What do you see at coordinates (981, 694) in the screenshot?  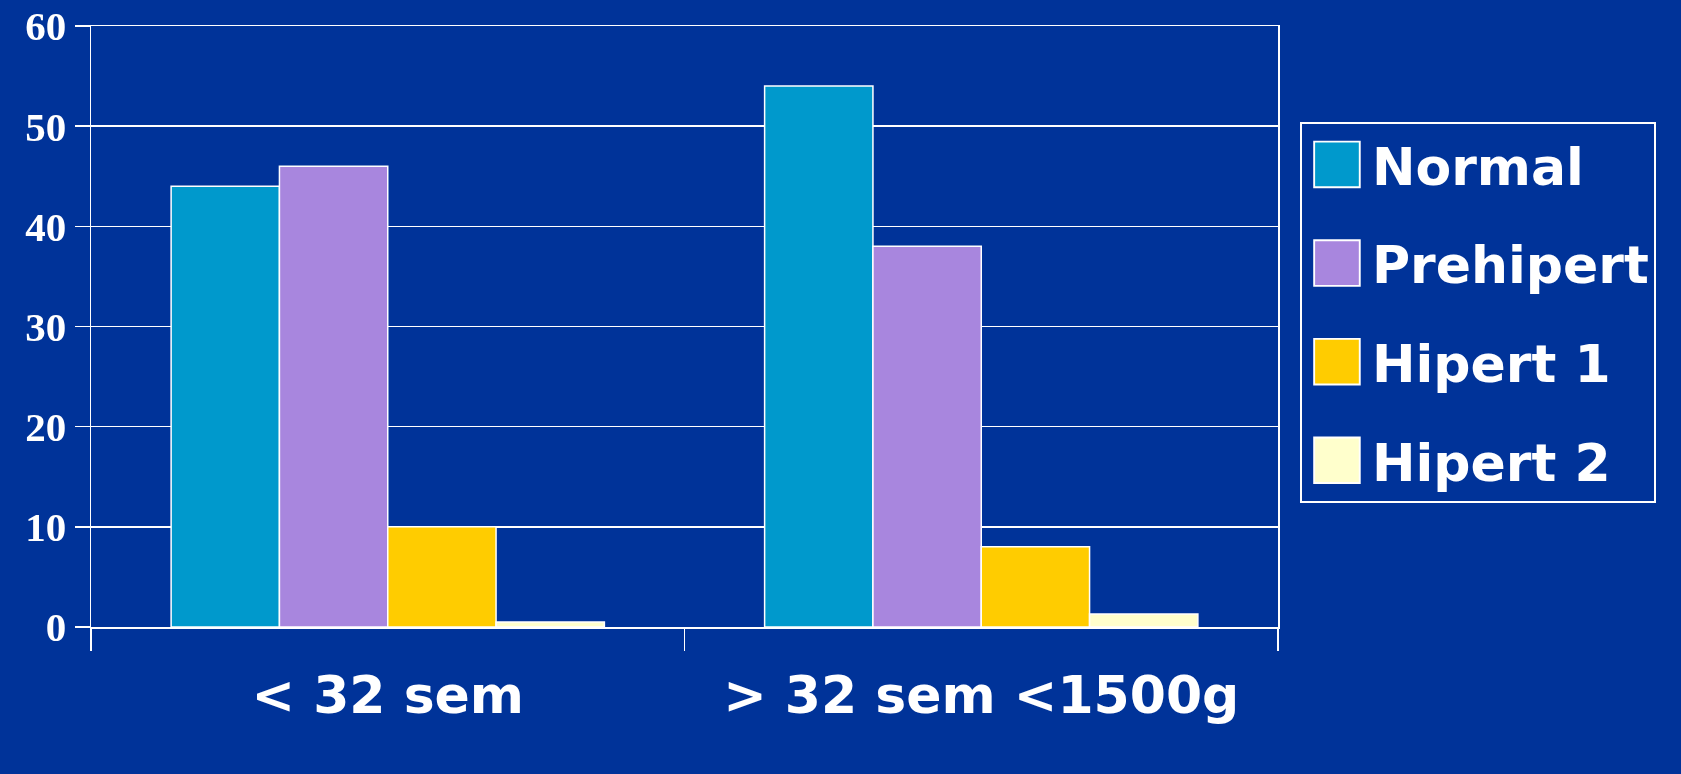 I see `x-tick-label: > 32 sem <1500g` at bounding box center [981, 694].